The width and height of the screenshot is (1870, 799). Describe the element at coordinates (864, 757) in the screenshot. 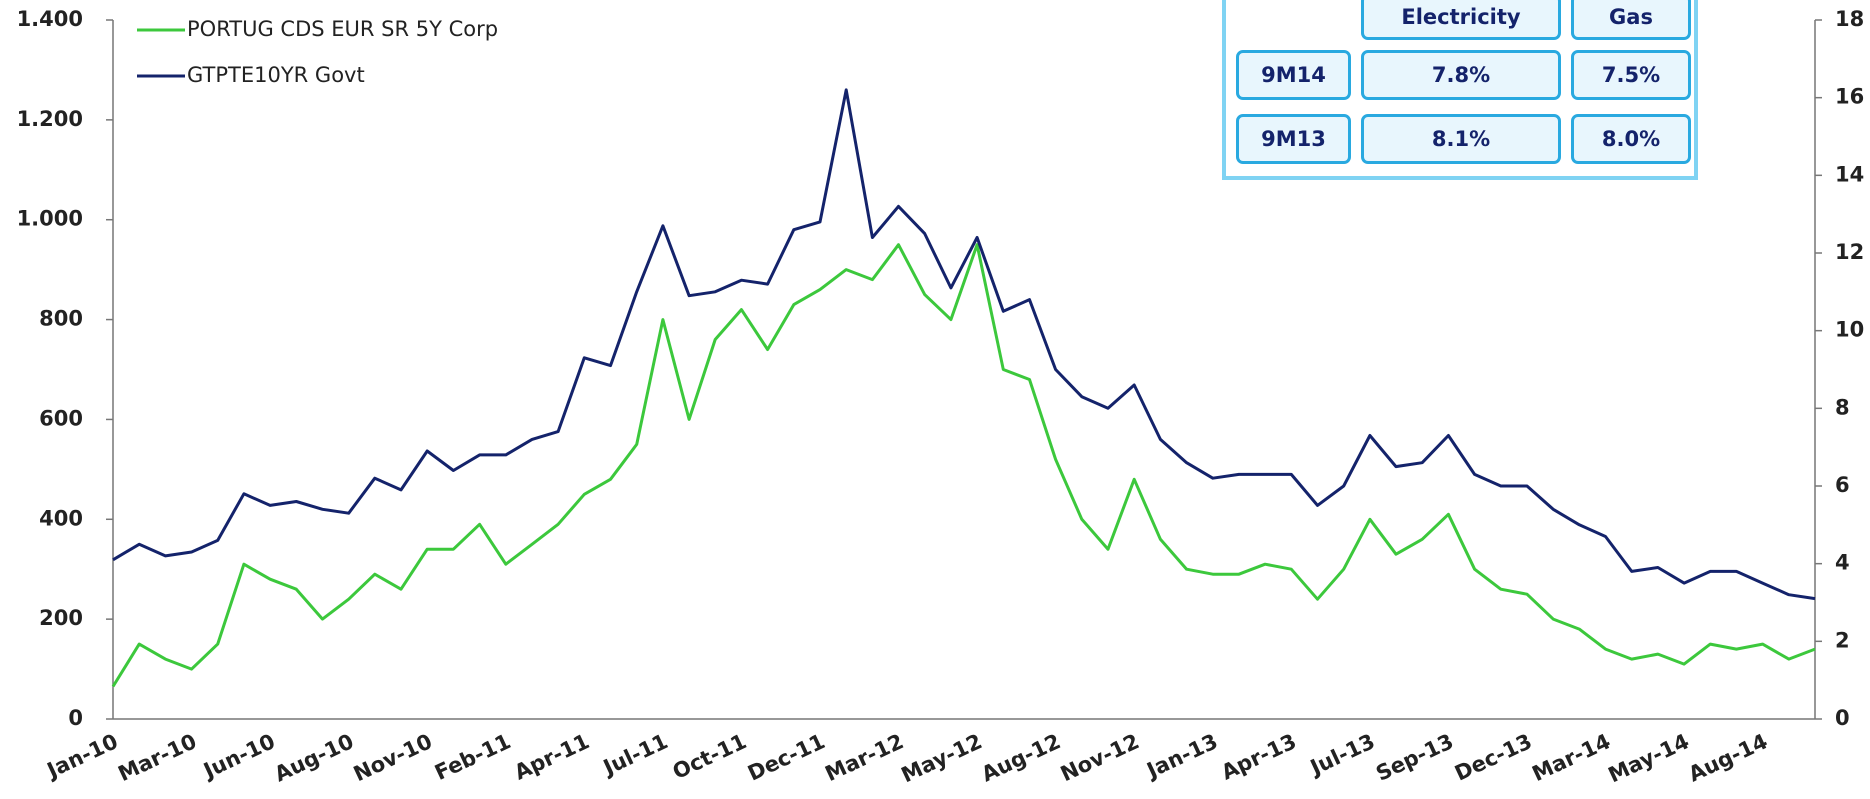

I see `x-tick-label: Mar-12` at that location.